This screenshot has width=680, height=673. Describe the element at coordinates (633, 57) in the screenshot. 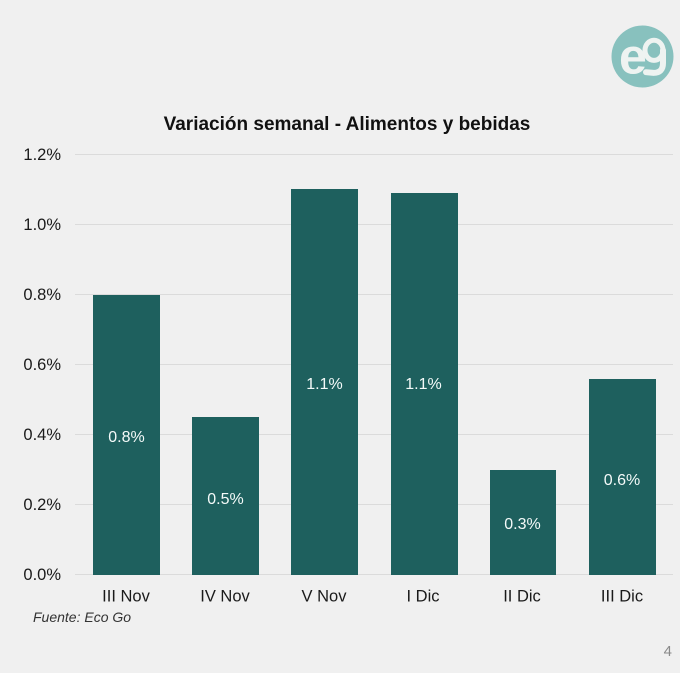

I see `svg-text: e` at that location.